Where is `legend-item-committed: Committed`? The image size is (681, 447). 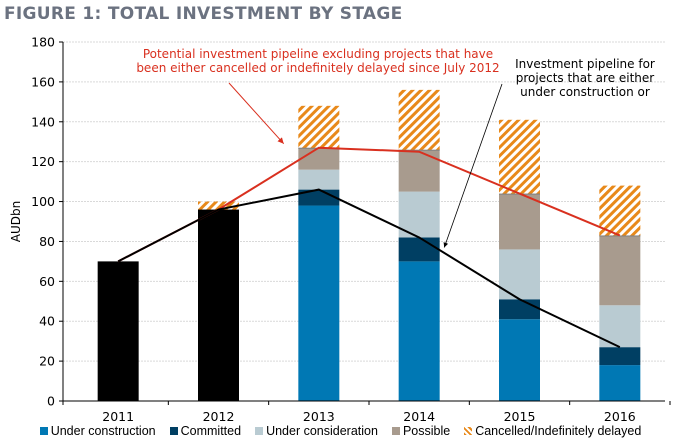 legend-item-committed: Committed is located at coordinates (205, 431).